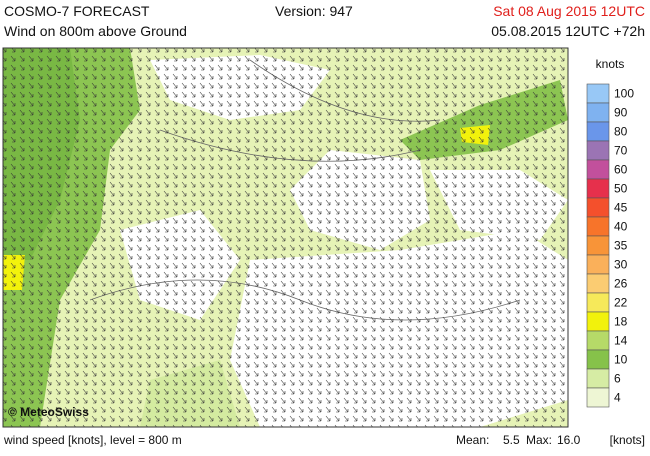  I want to click on legend-label: 22, so click(621, 303).